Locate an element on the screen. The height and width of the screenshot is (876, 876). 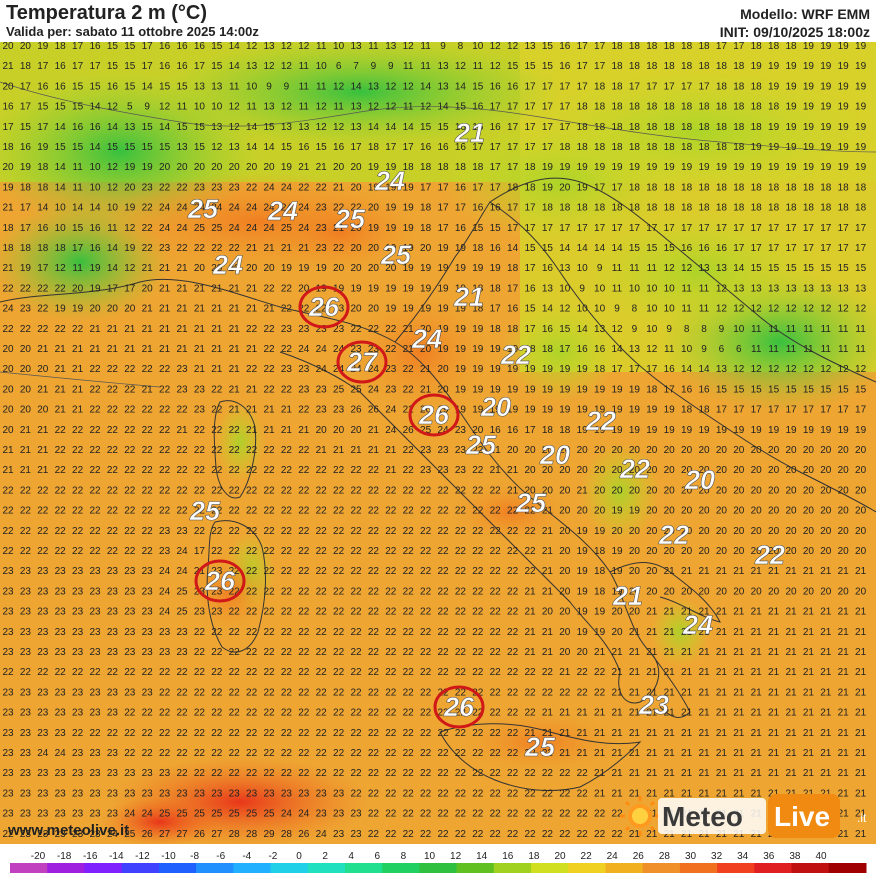
meteolive-logo: Meteo Live is located at coordinates (731, 816).